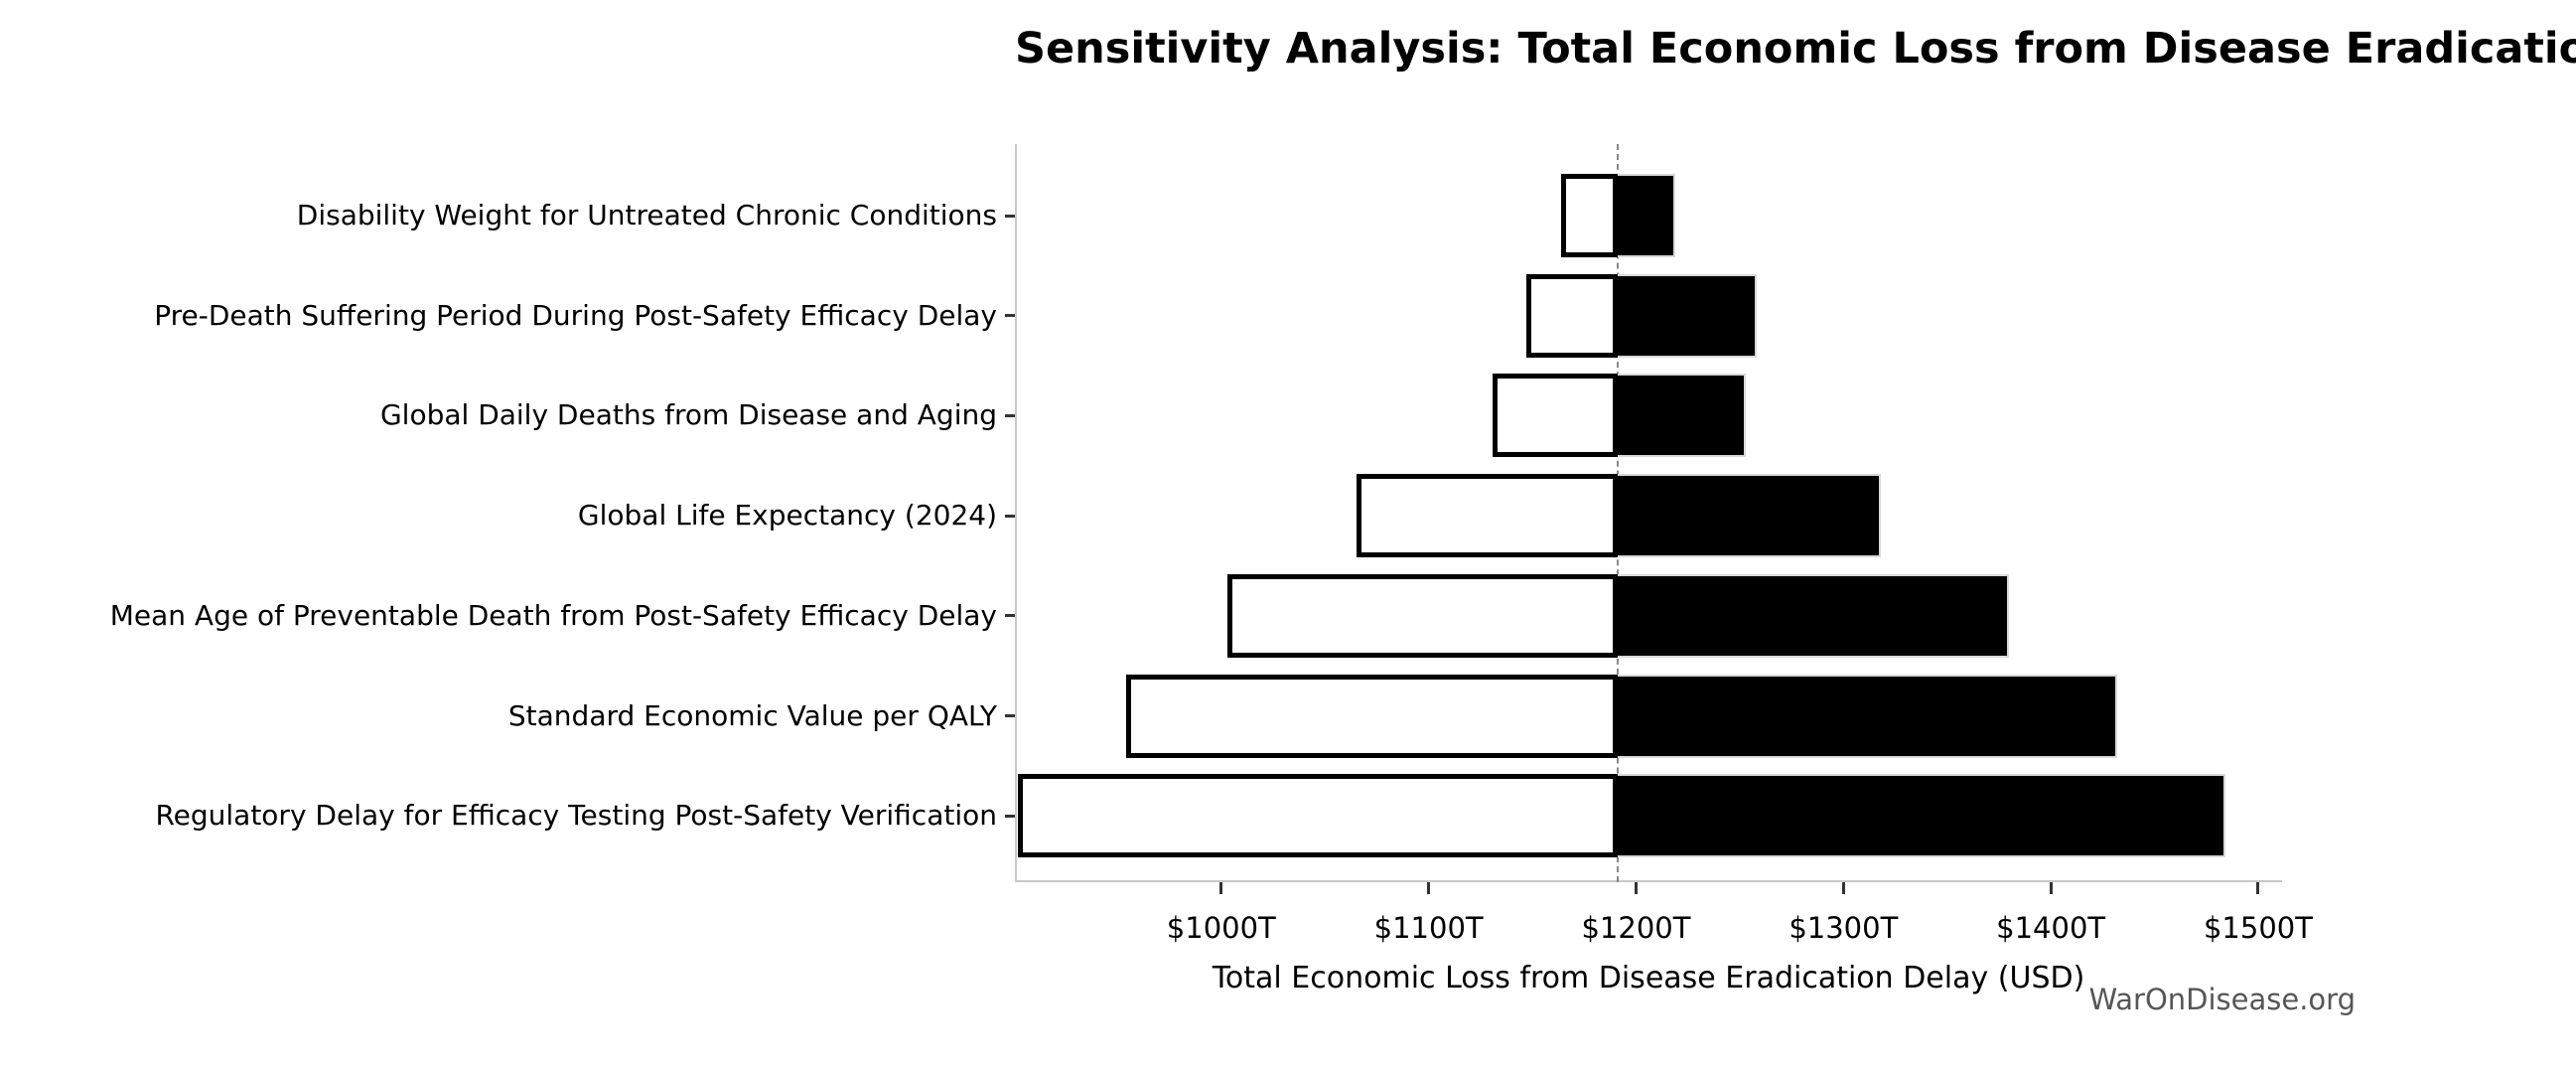 The width and height of the screenshot is (2576, 1068). Describe the element at coordinates (752, 715) in the screenshot. I see `category-label: Standard Economic Value per QALY` at that location.